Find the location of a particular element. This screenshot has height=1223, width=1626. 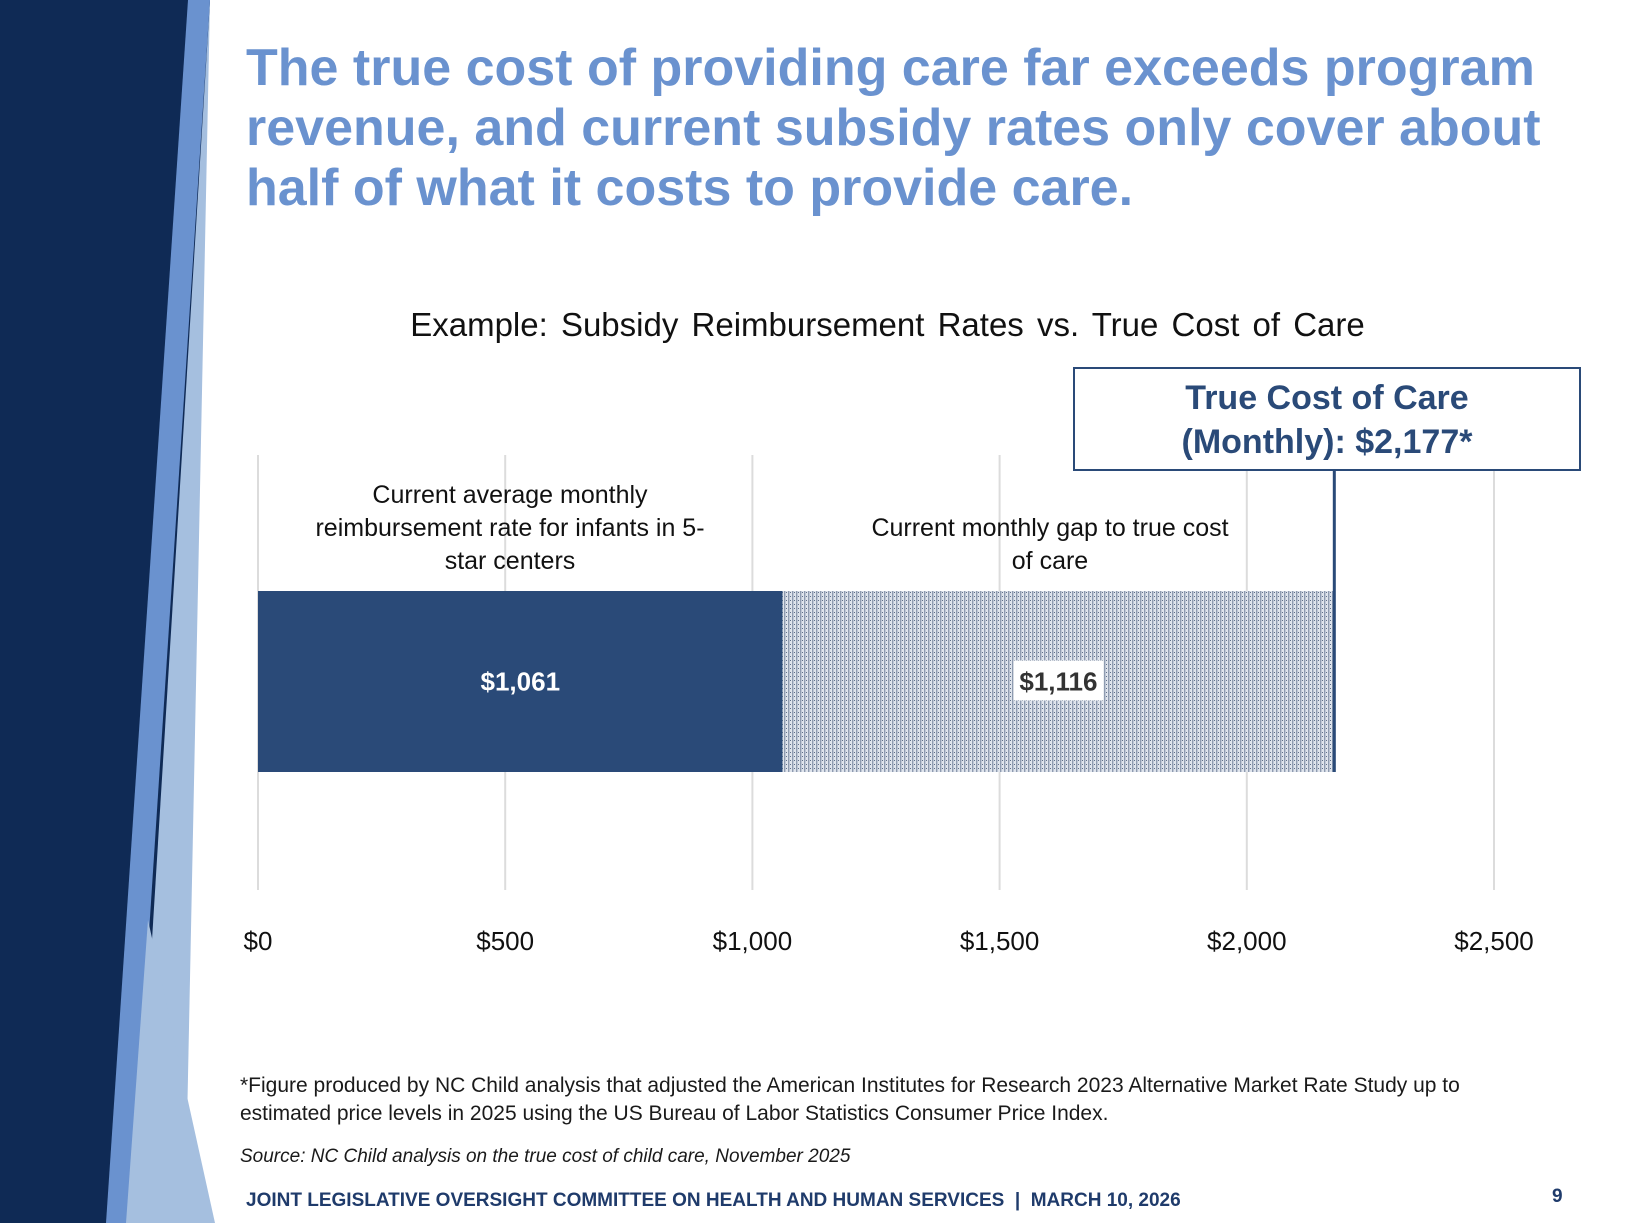

decor-blue-stripe is located at coordinates (158, 611).